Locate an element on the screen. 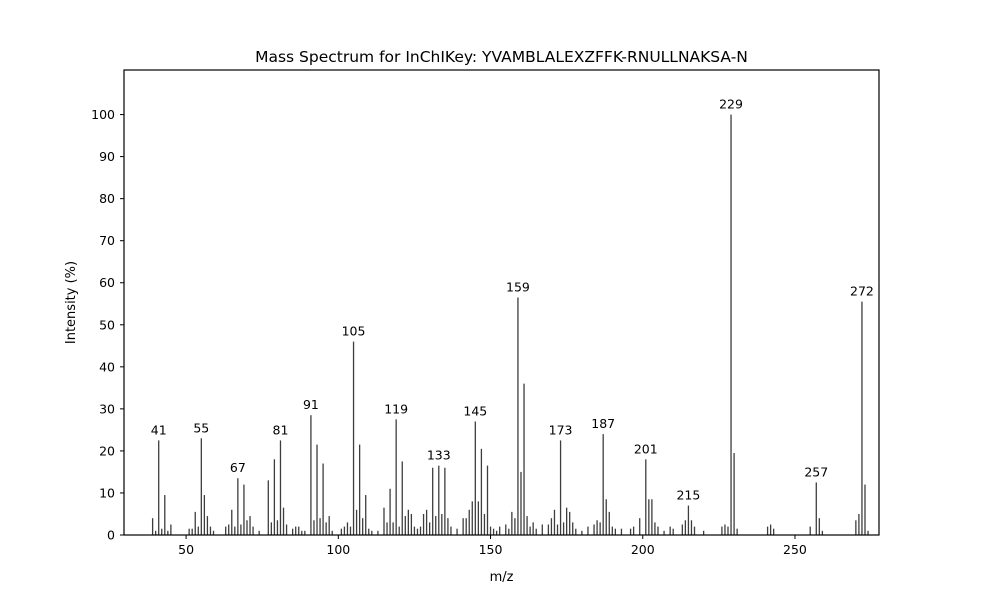 This screenshot has width=1000, height=600. peak-annotation-173: 173 is located at coordinates (561, 429).